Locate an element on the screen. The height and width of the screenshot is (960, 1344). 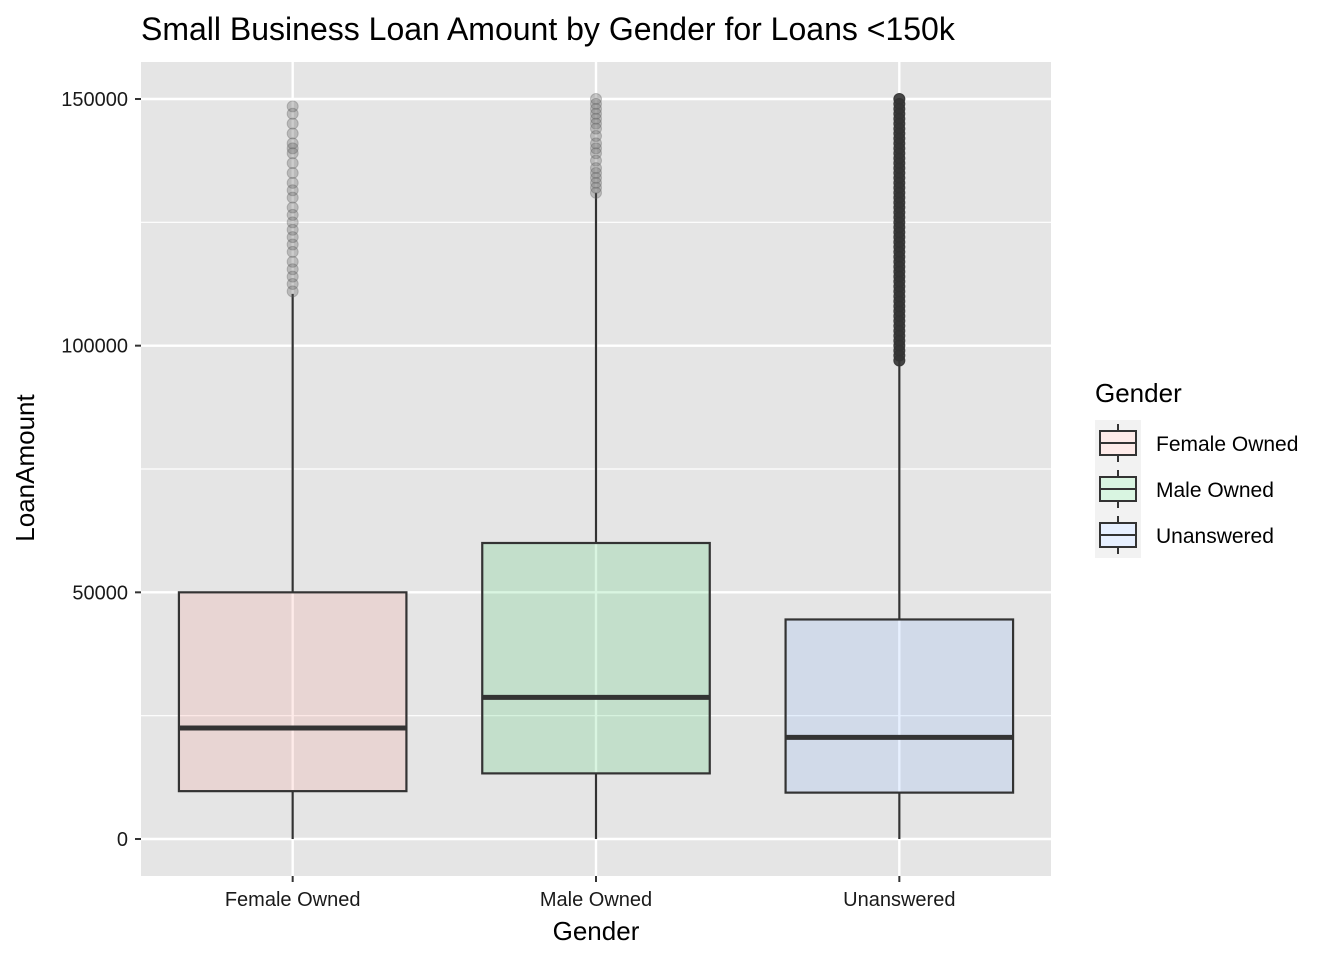
box-female-owned is located at coordinates (292, 469).